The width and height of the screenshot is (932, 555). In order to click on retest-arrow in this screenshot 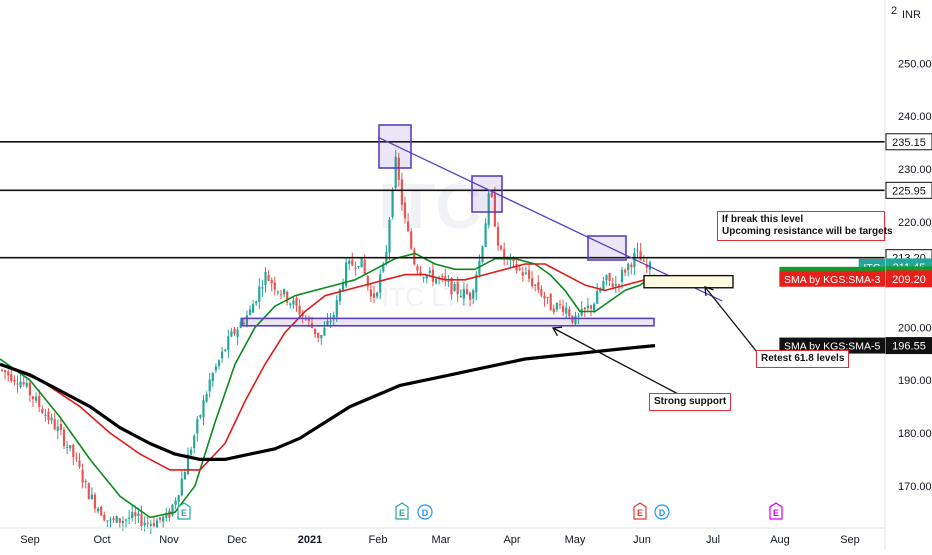, I will do `click(731, 319)`.